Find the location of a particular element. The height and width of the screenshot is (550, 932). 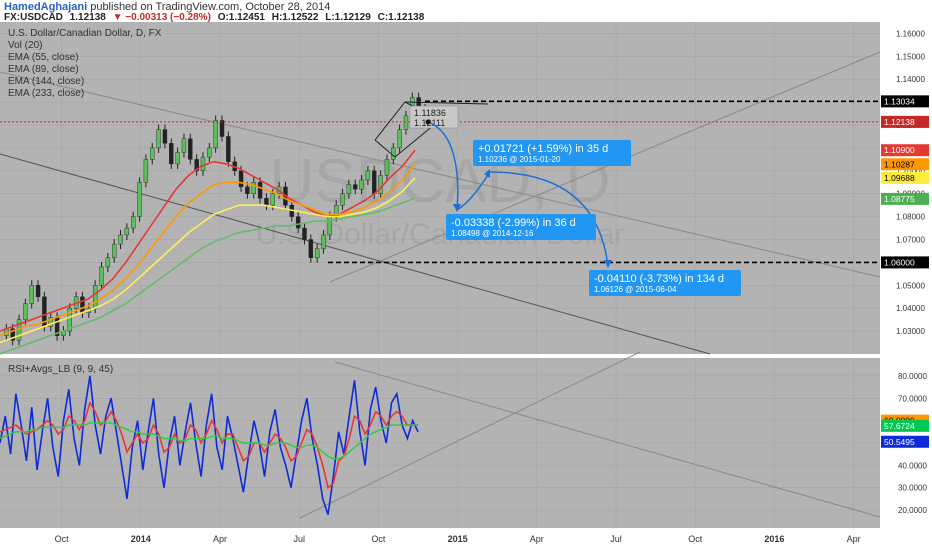

rsi-series is located at coordinates (209, 445).